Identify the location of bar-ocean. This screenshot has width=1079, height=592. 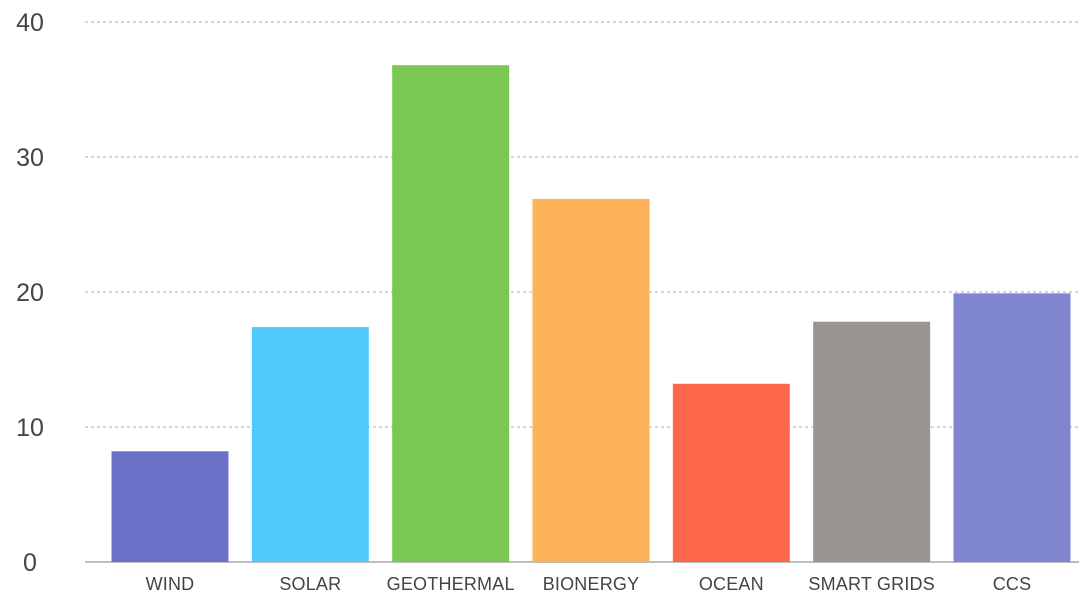
(731, 472).